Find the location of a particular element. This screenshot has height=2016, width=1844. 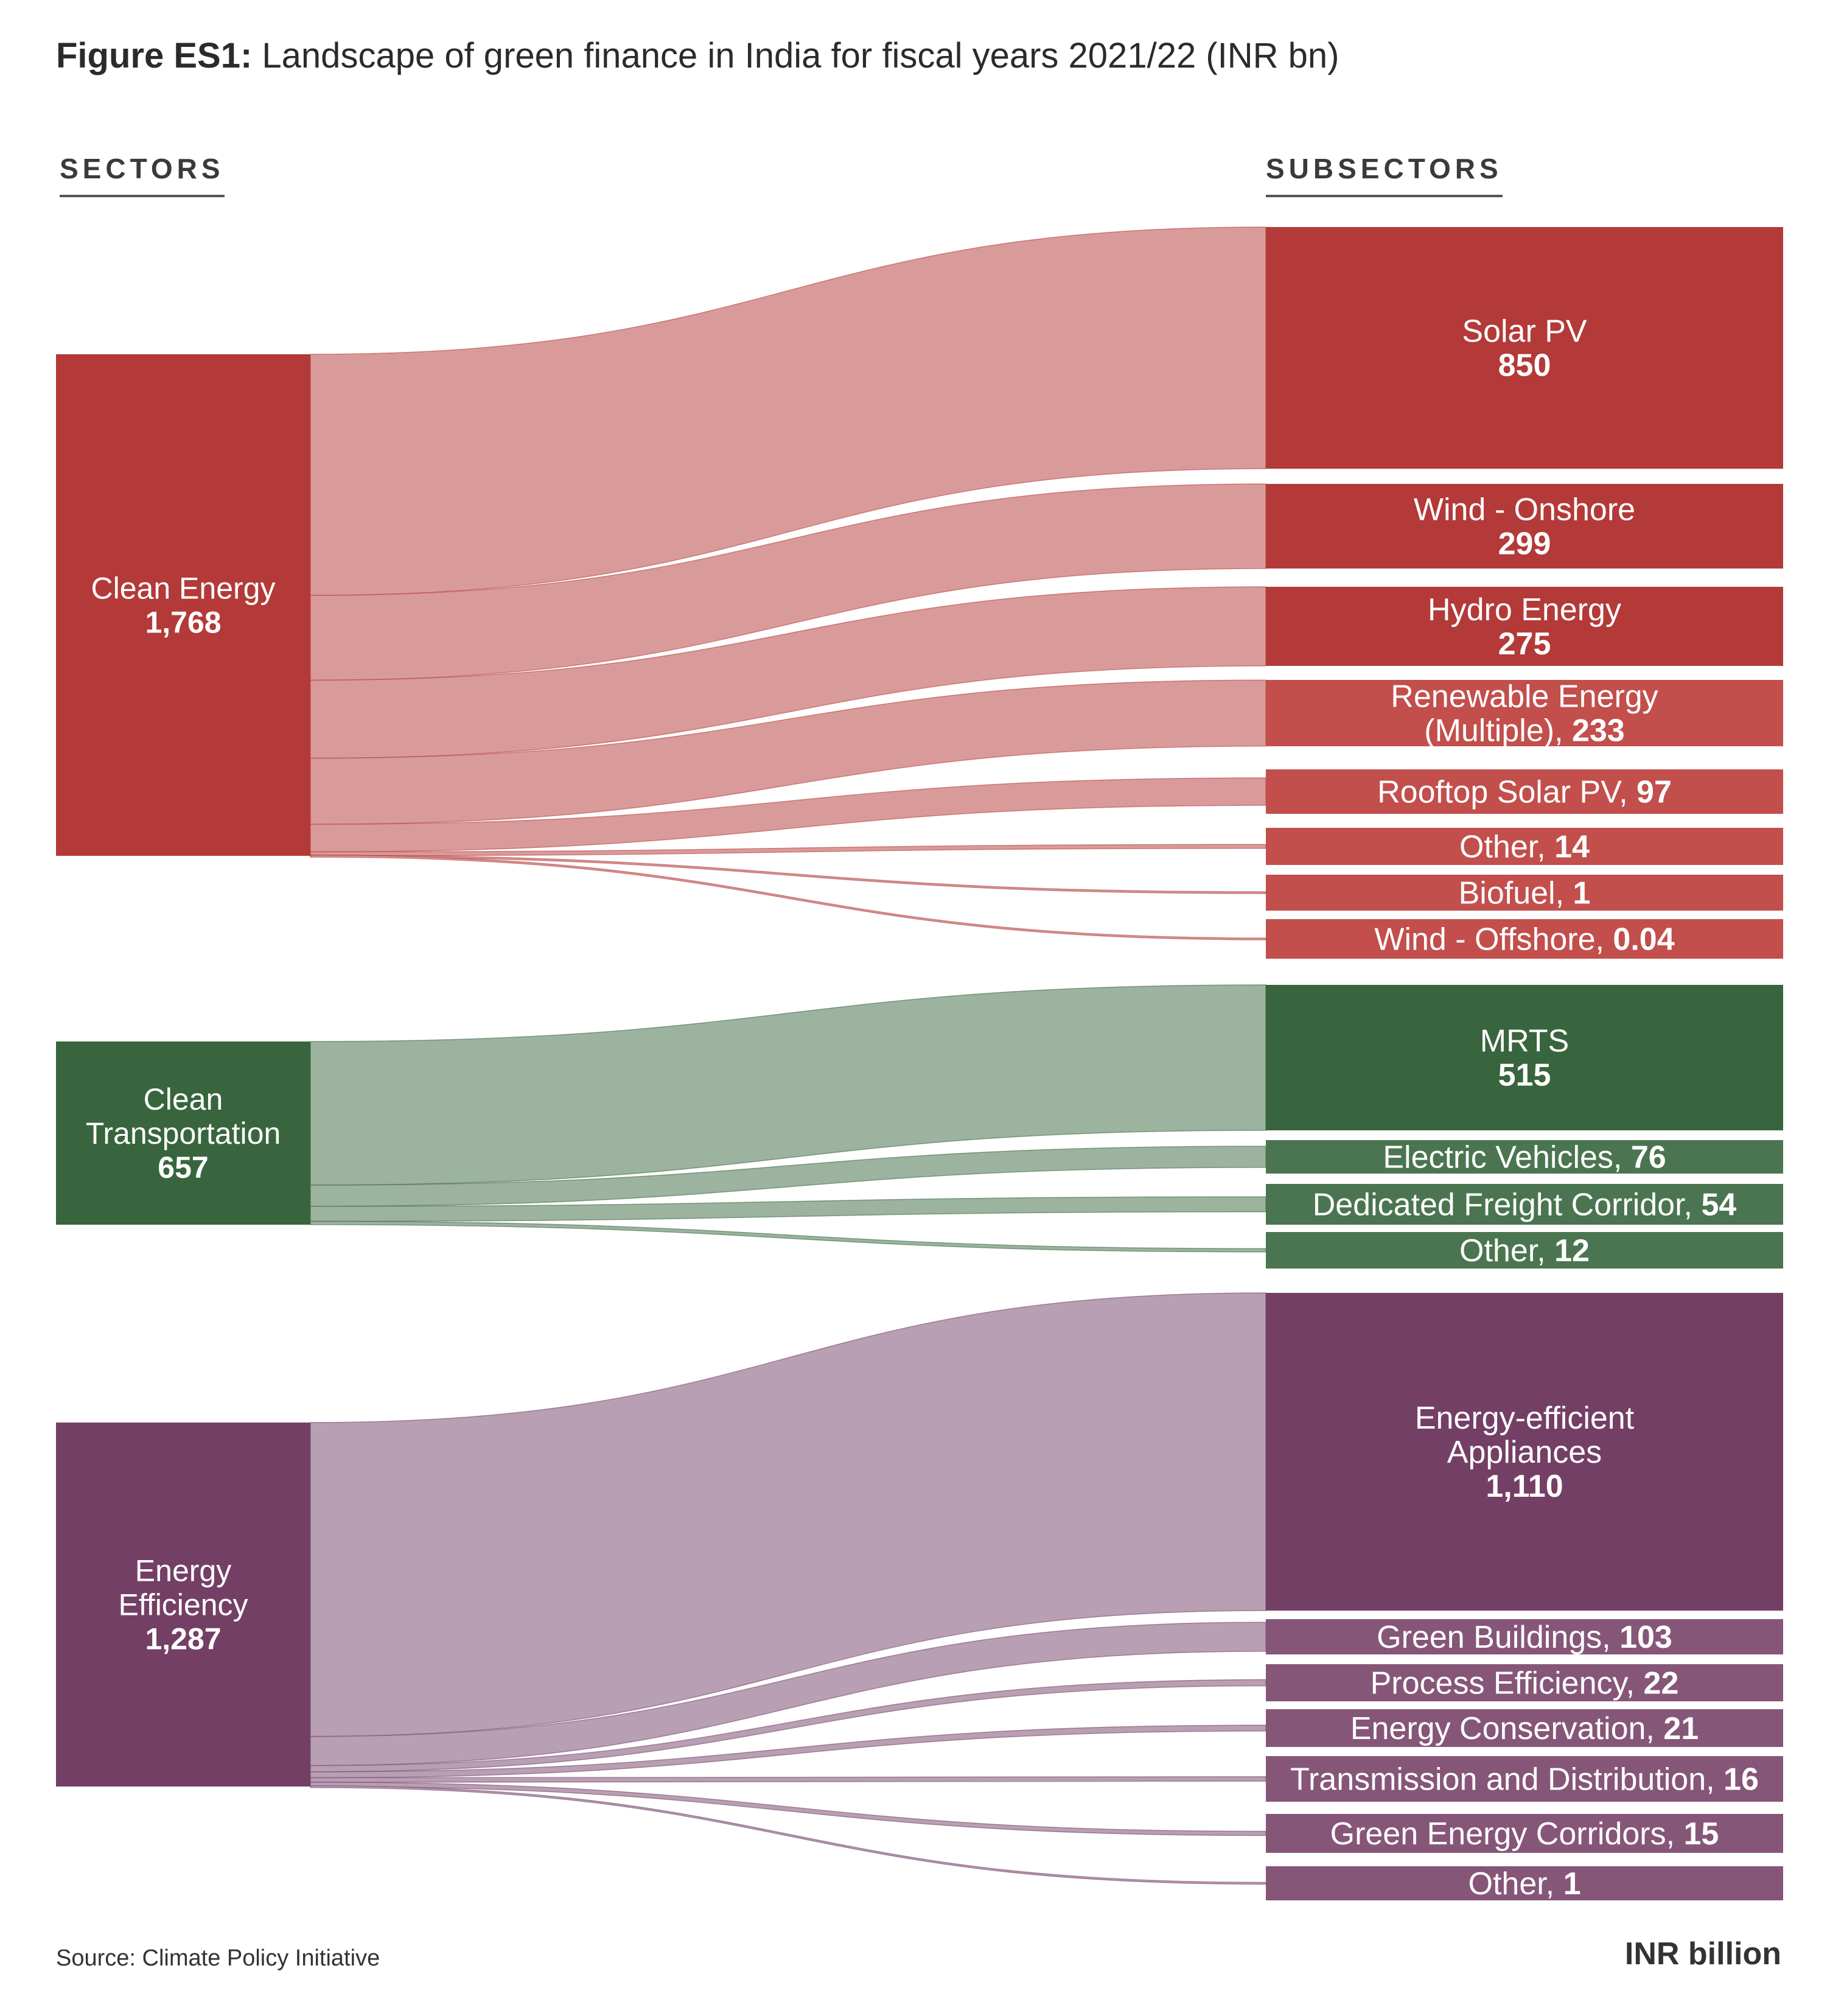

sector-label-energy-efficiency: Energy Efficiency 1,287 is located at coordinates (183, 1605).